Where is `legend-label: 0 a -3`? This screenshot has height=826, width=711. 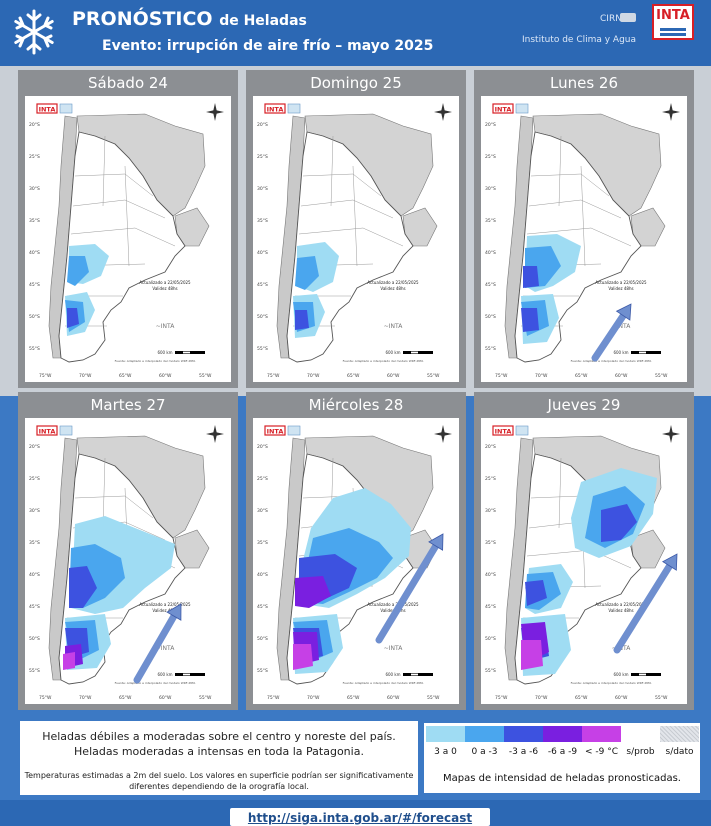 legend-label: 0 a -3 is located at coordinates (484, 752).